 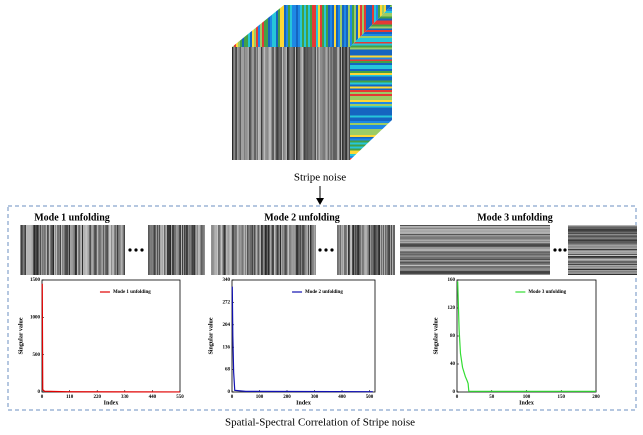 I want to click on x-tick-label: 110, so click(x=70, y=397).